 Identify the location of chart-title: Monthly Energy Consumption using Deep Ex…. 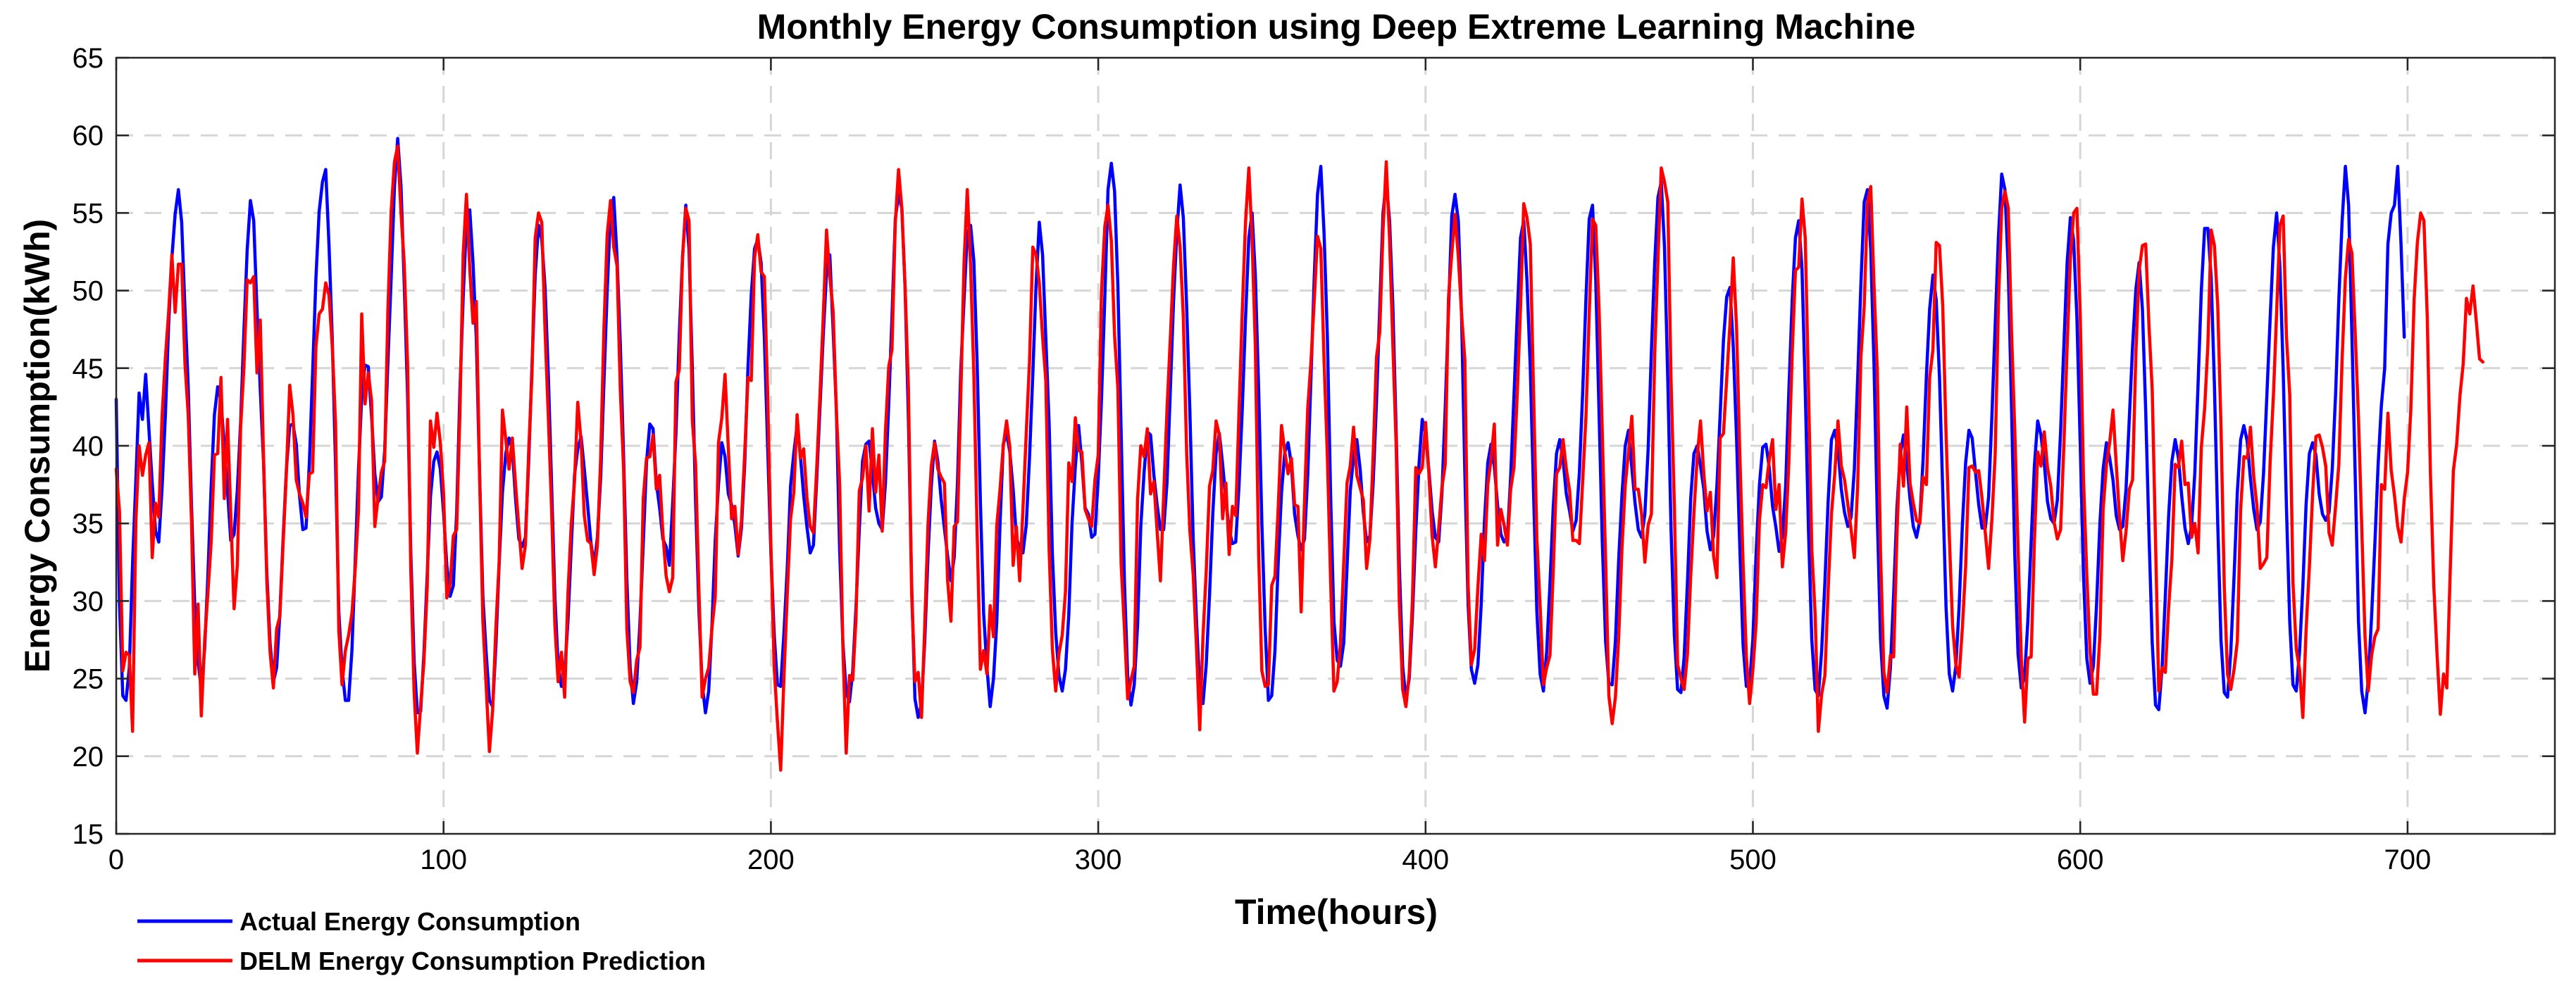
(1336, 26).